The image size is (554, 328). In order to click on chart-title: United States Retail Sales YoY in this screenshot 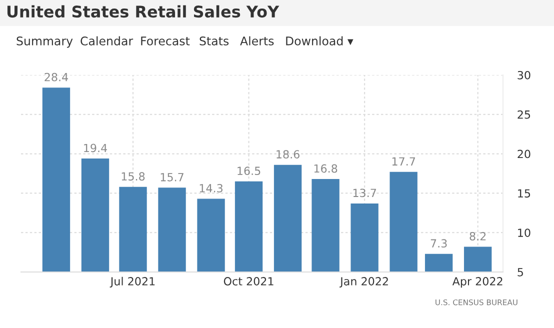, I will do `click(143, 11)`.